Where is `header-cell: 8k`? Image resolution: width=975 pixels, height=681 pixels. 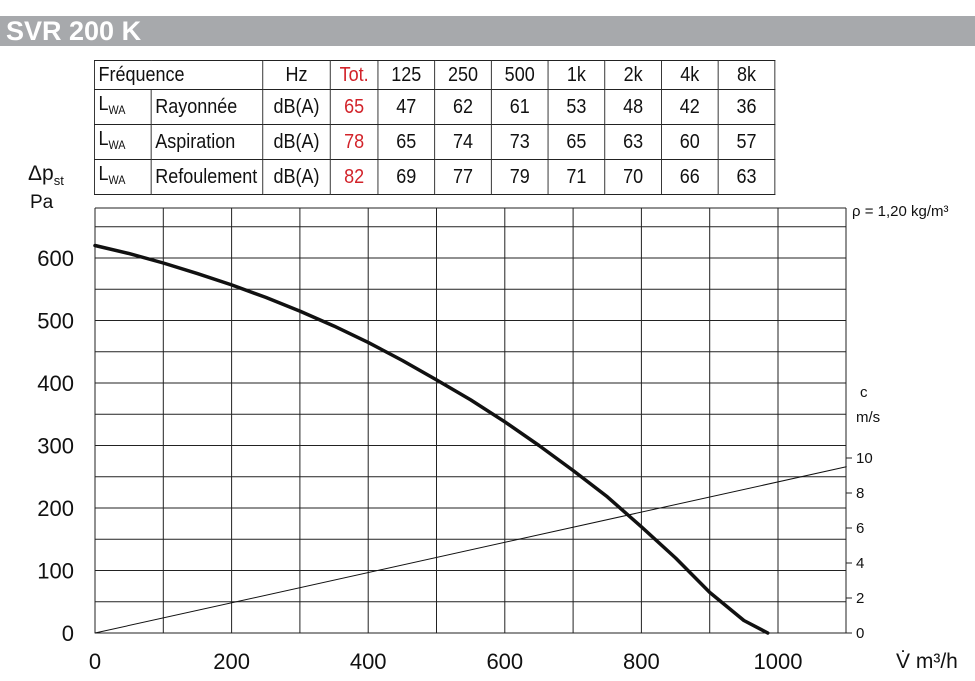
header-cell: 8k is located at coordinates (746, 75).